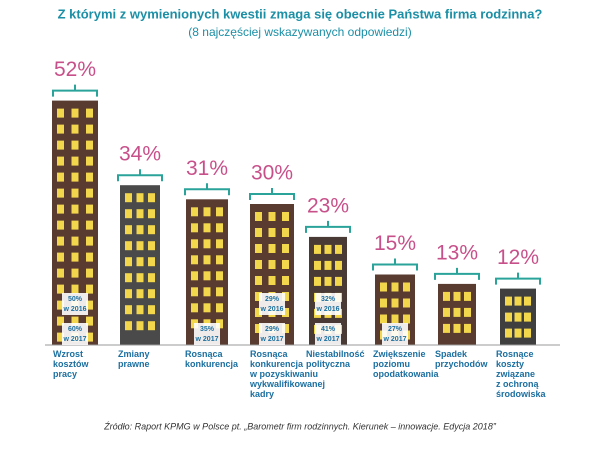 The width and height of the screenshot is (598, 449). Describe the element at coordinates (75, 329) in the screenshot. I see `comparison-value: 60%` at that location.